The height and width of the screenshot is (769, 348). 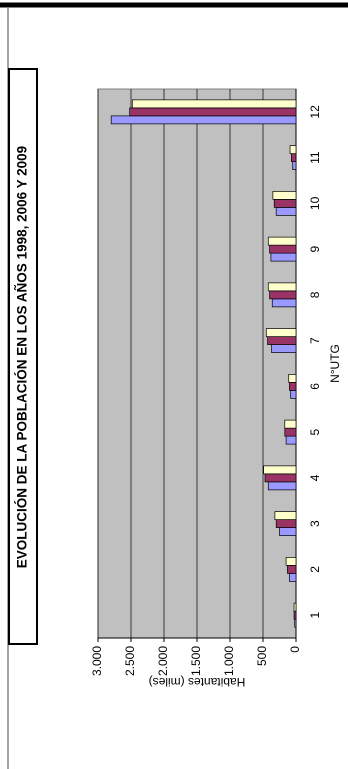 I want to click on x-tick-label: 12, so click(x=315, y=112).